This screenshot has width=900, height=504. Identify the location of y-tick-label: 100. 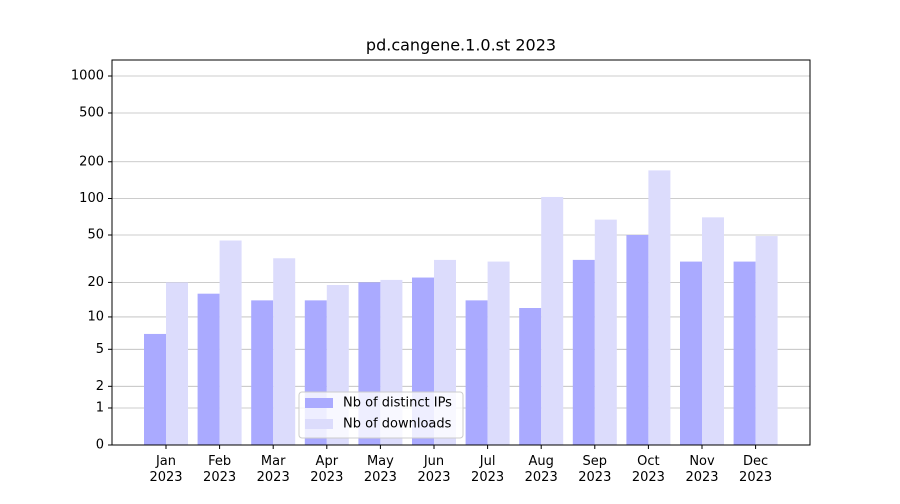
(91, 198).